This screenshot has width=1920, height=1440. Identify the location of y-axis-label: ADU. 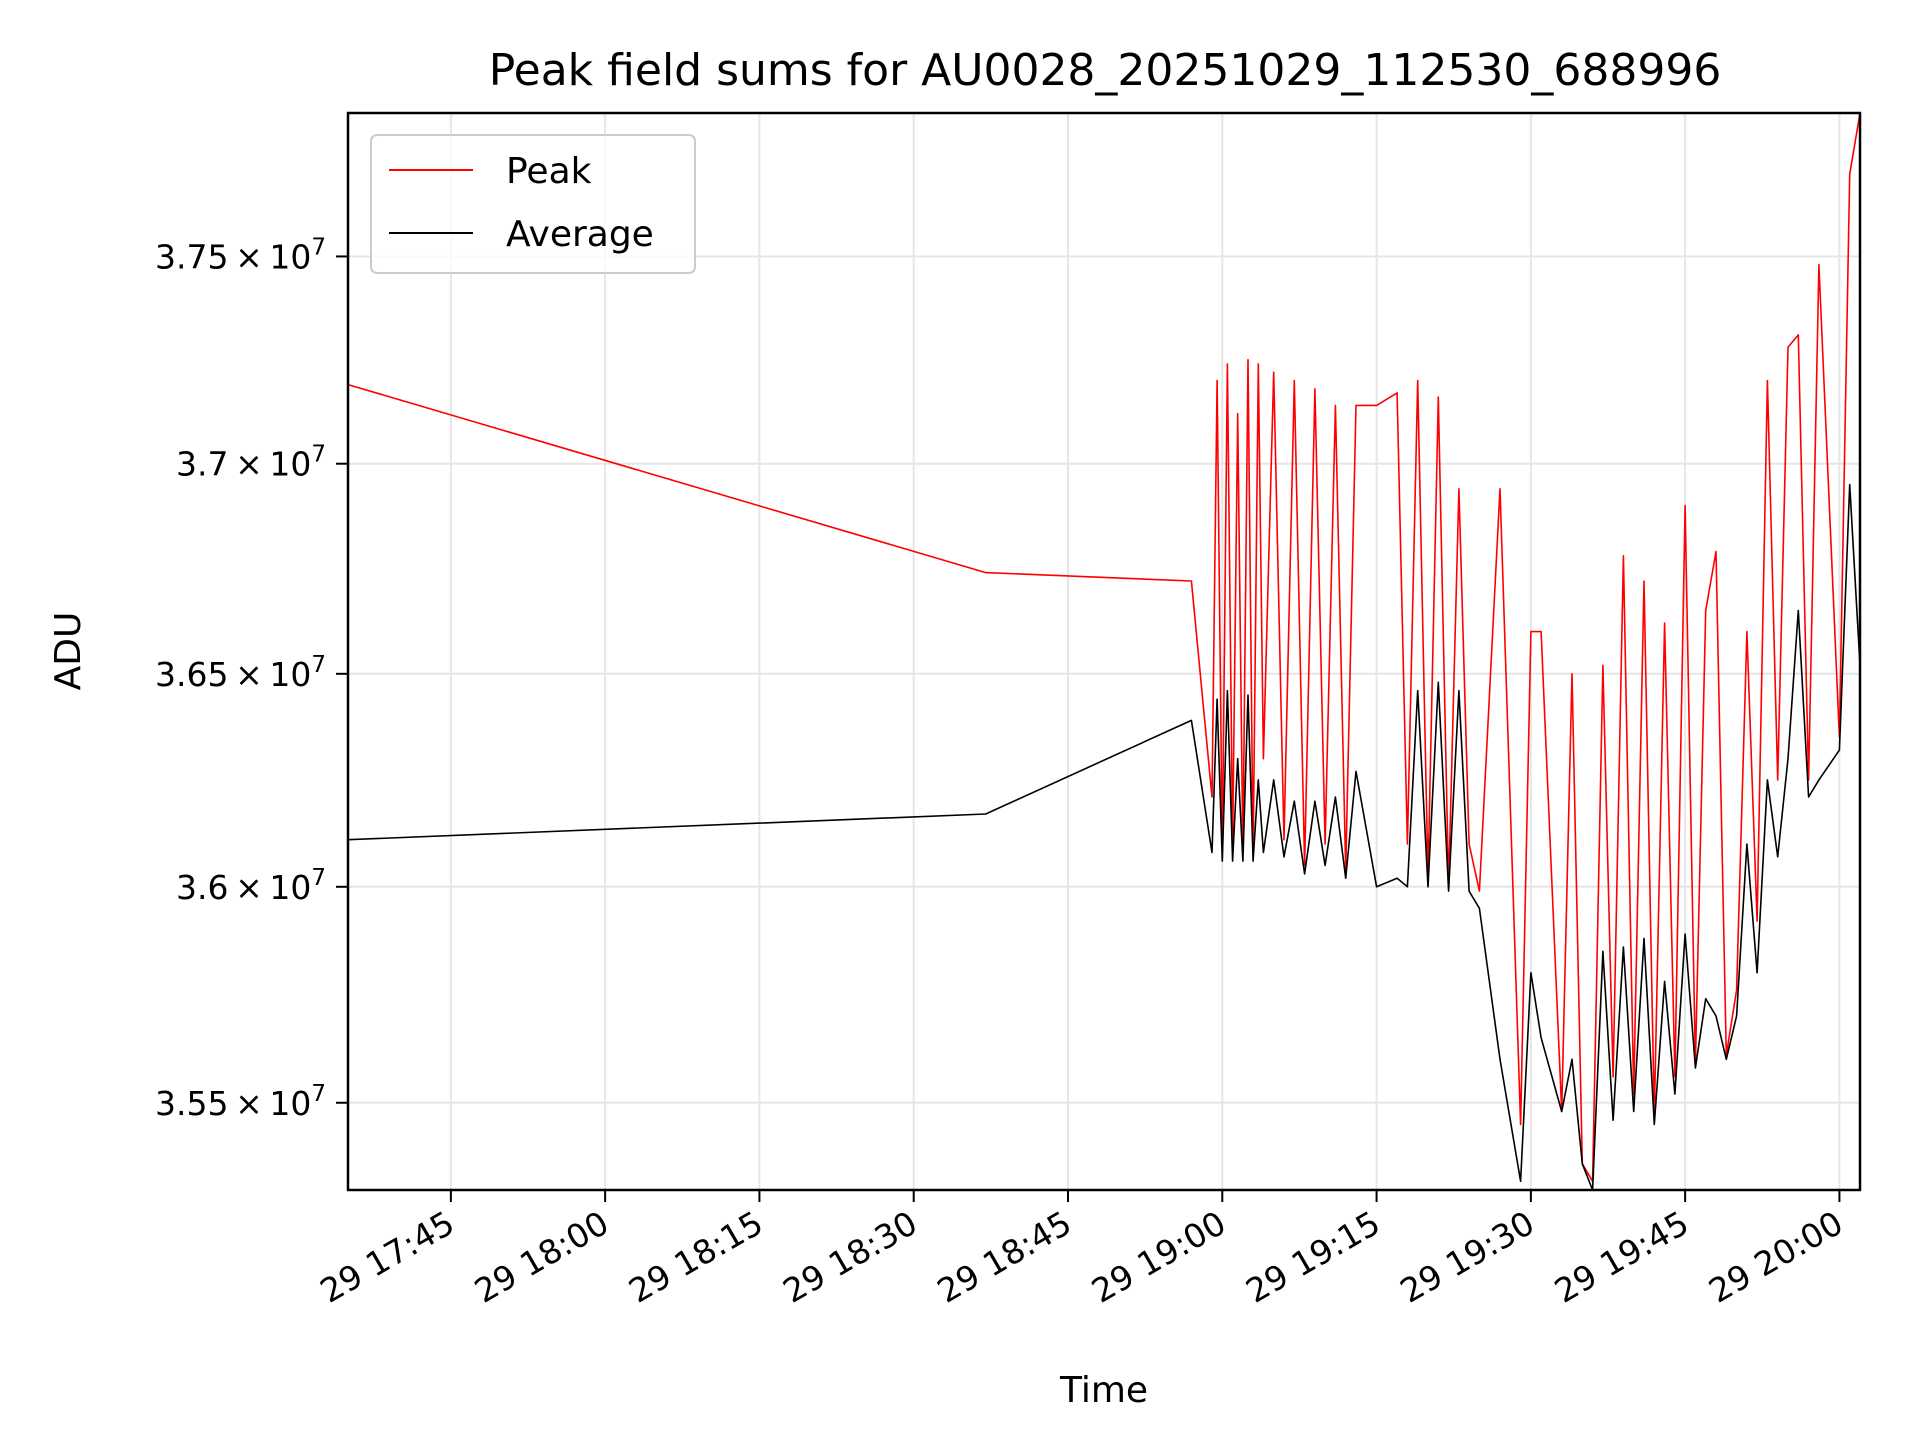
(68, 651).